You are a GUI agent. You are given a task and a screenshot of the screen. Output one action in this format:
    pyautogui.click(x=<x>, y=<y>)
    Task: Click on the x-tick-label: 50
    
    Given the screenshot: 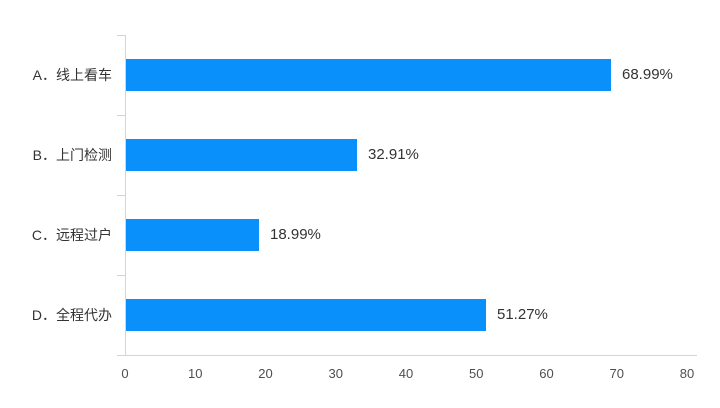 What is the action you would take?
    pyautogui.click(x=476, y=373)
    